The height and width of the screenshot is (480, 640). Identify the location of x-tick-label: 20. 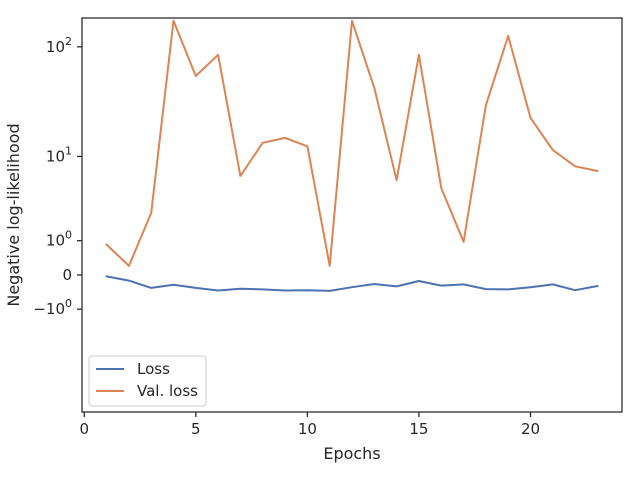
(530, 429).